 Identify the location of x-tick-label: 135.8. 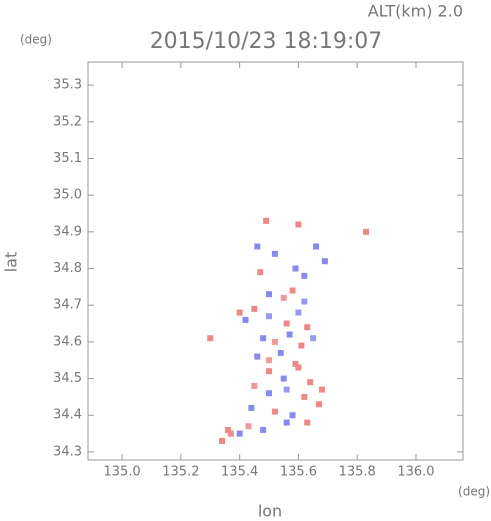
(357, 472).